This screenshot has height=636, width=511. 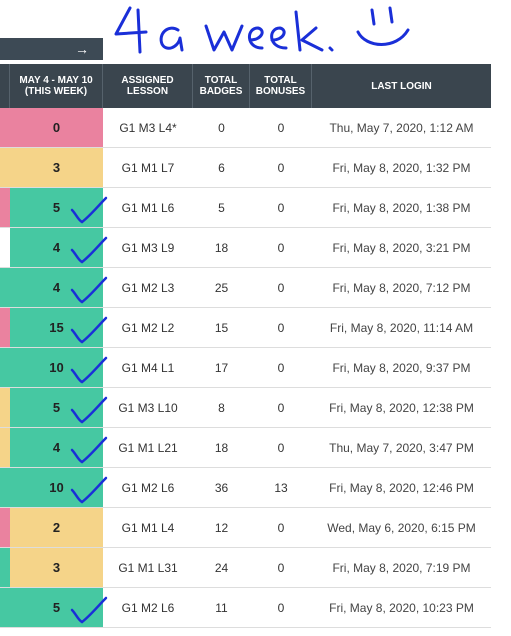 I want to click on header-assigned-lesson: ASSIGNED LESSON, so click(x=148, y=86).